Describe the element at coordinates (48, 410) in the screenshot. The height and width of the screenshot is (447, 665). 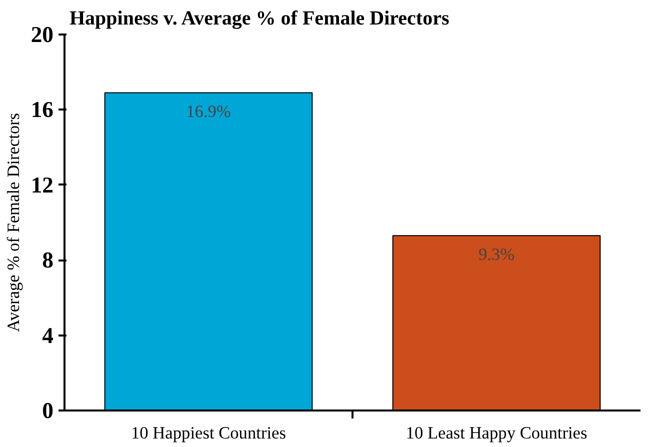
I see `y-tick-label: 0` at that location.